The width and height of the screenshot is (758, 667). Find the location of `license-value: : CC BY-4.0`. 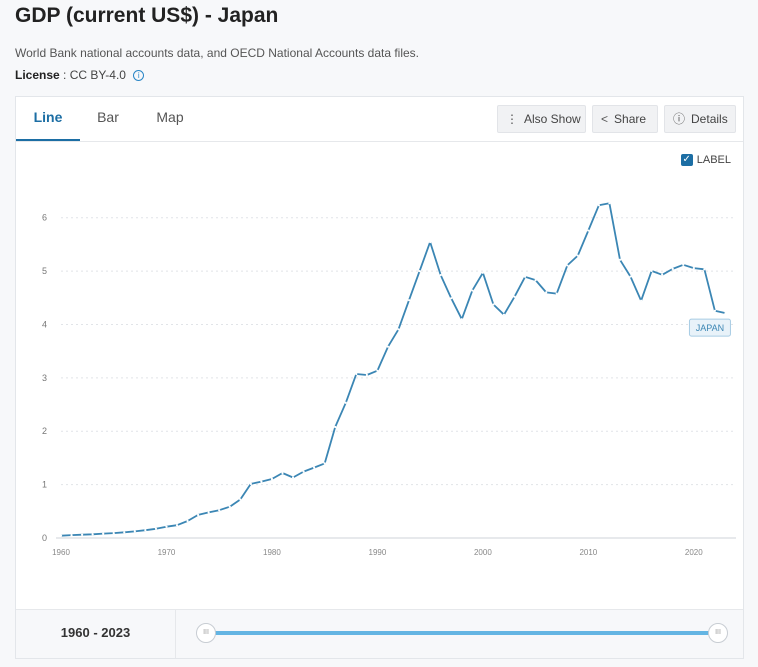

license-value: : CC BY-4.0 is located at coordinates (94, 75).